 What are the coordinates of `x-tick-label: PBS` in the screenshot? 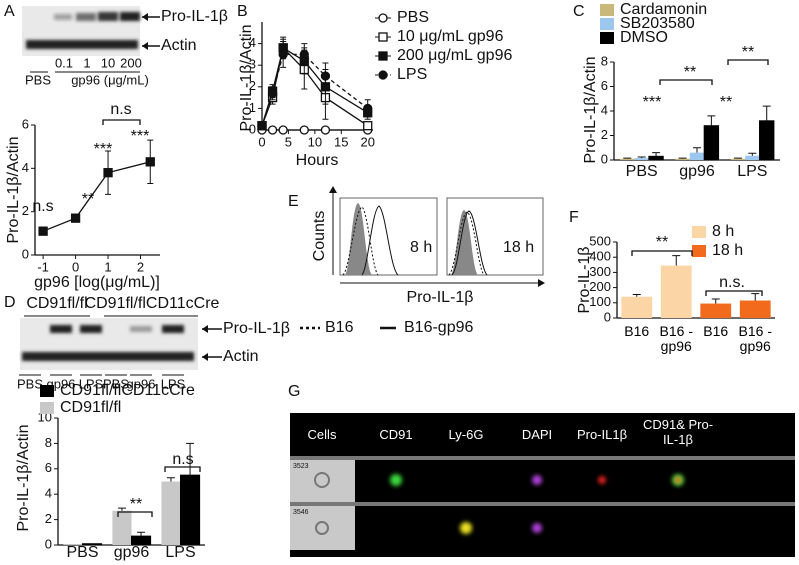 It's located at (642, 171).